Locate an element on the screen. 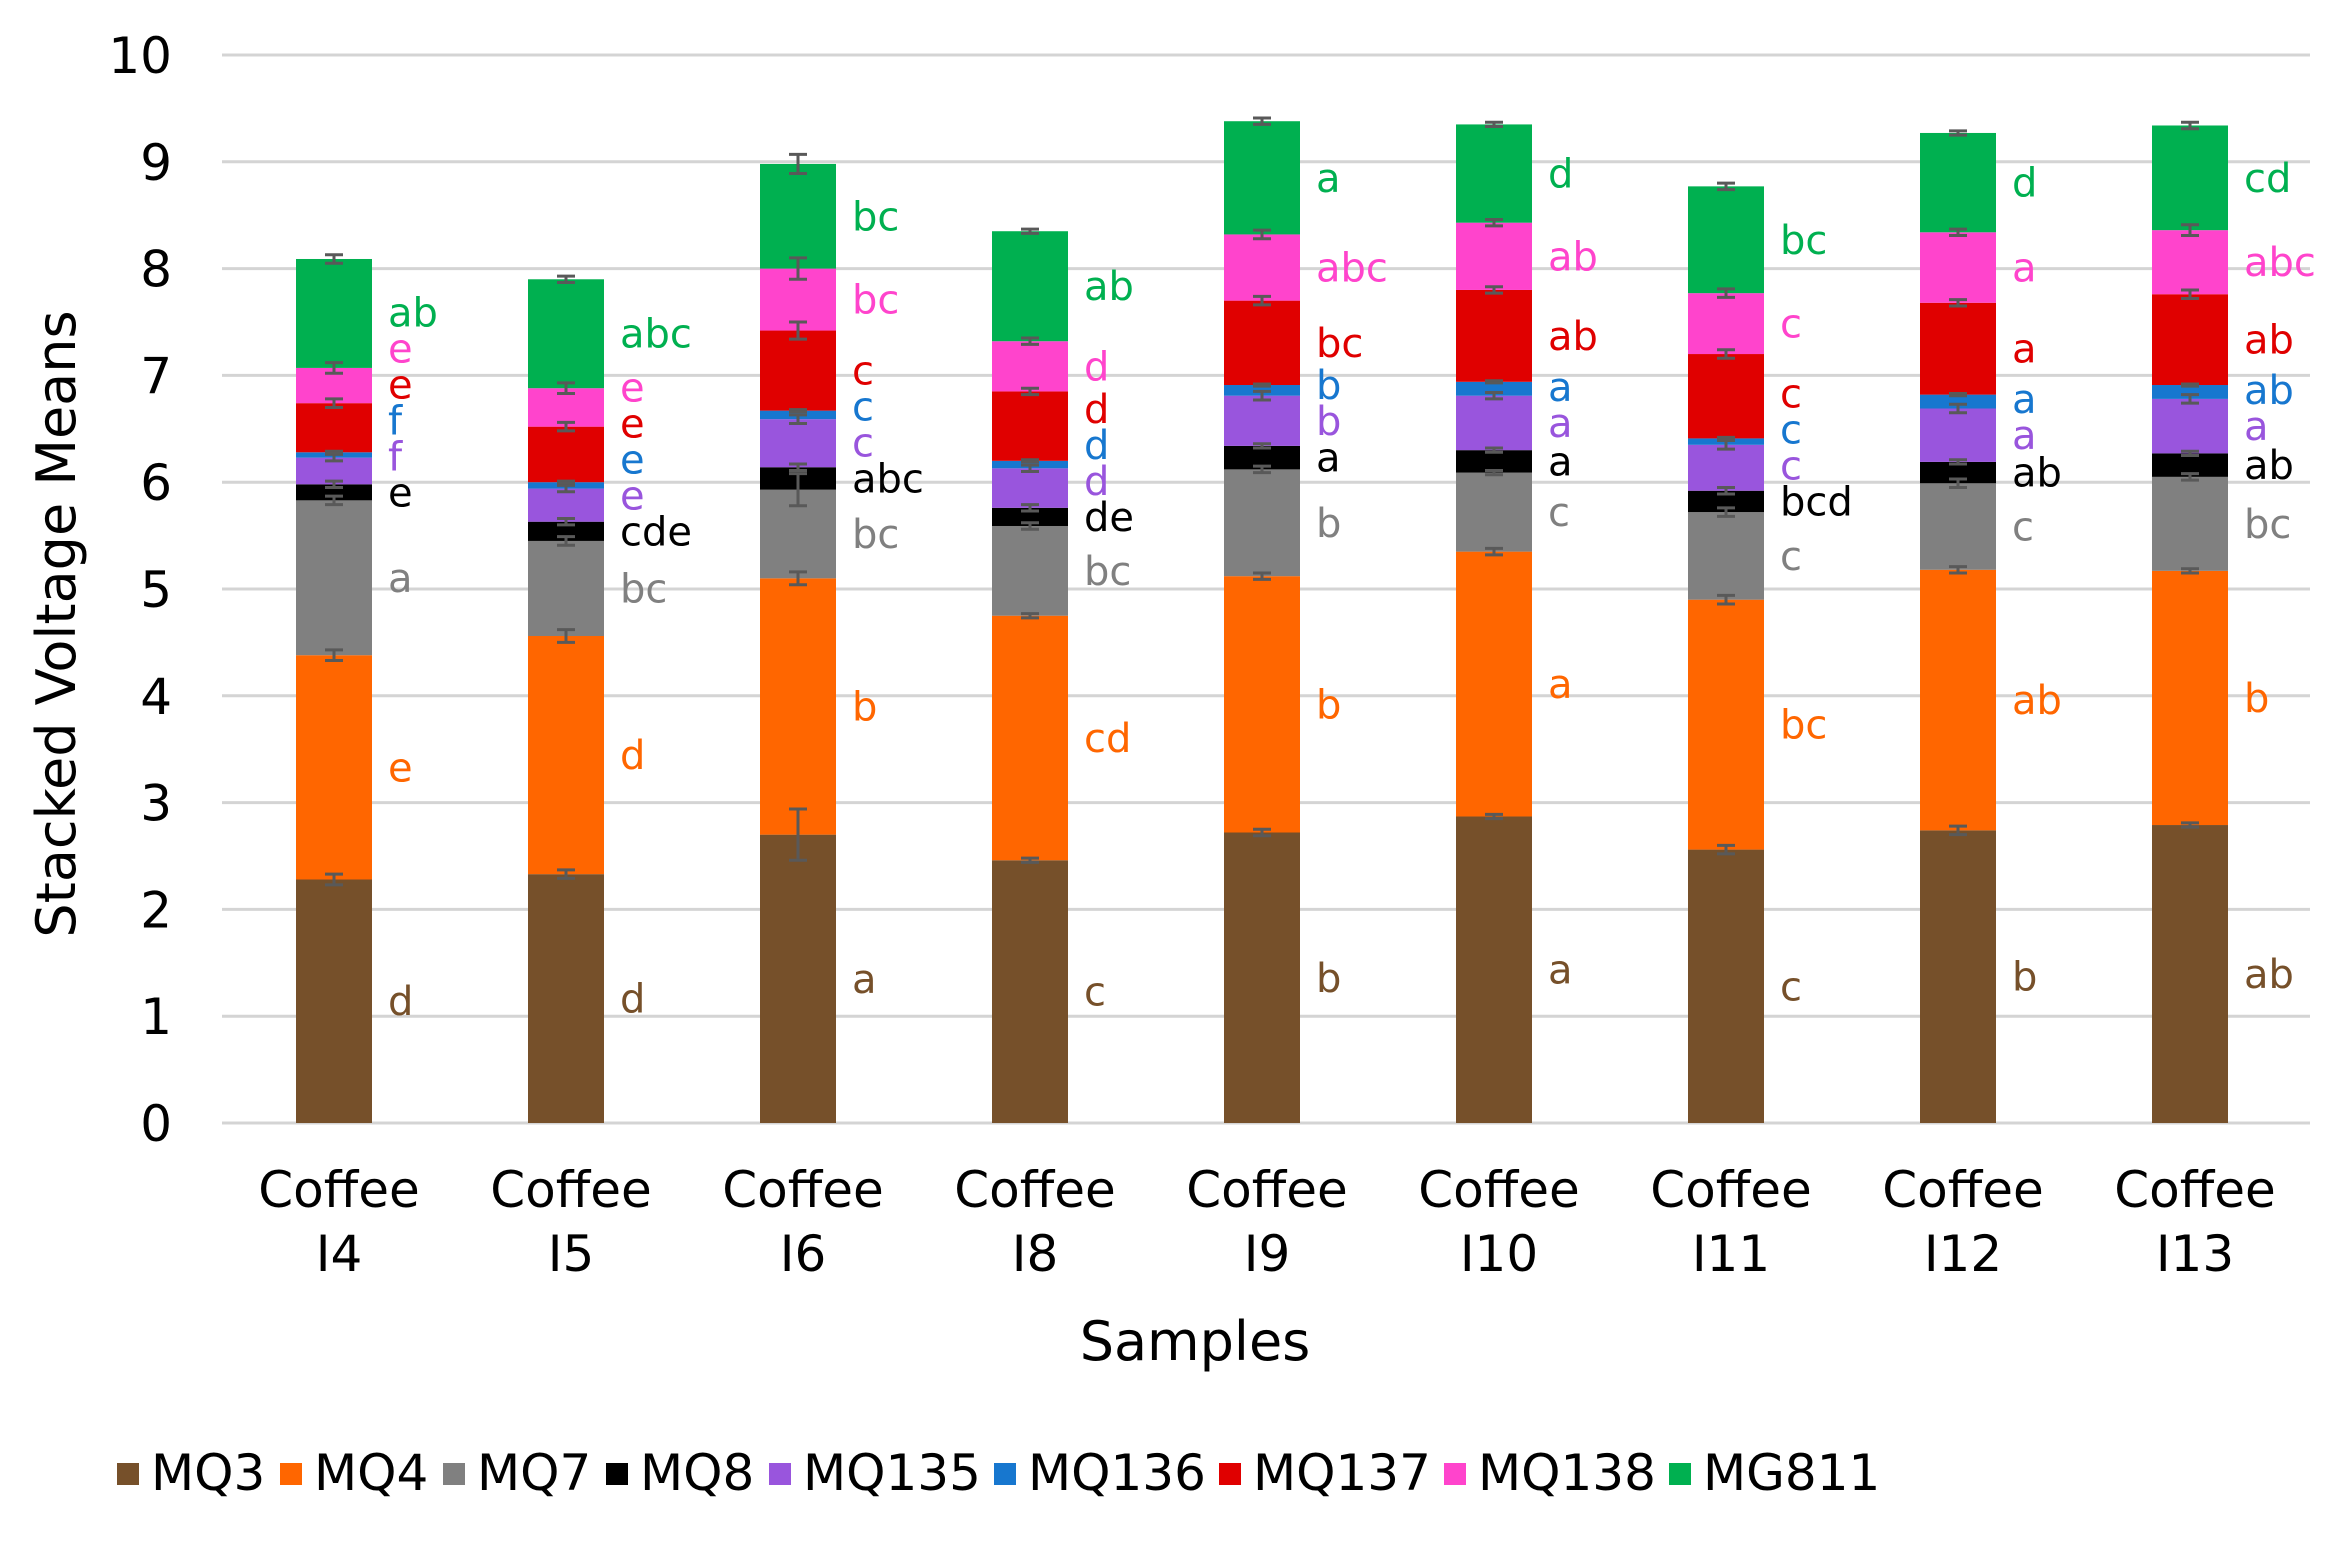 This screenshot has width=2342, height=1549. legend-label: MQ135 is located at coordinates (892, 1473).